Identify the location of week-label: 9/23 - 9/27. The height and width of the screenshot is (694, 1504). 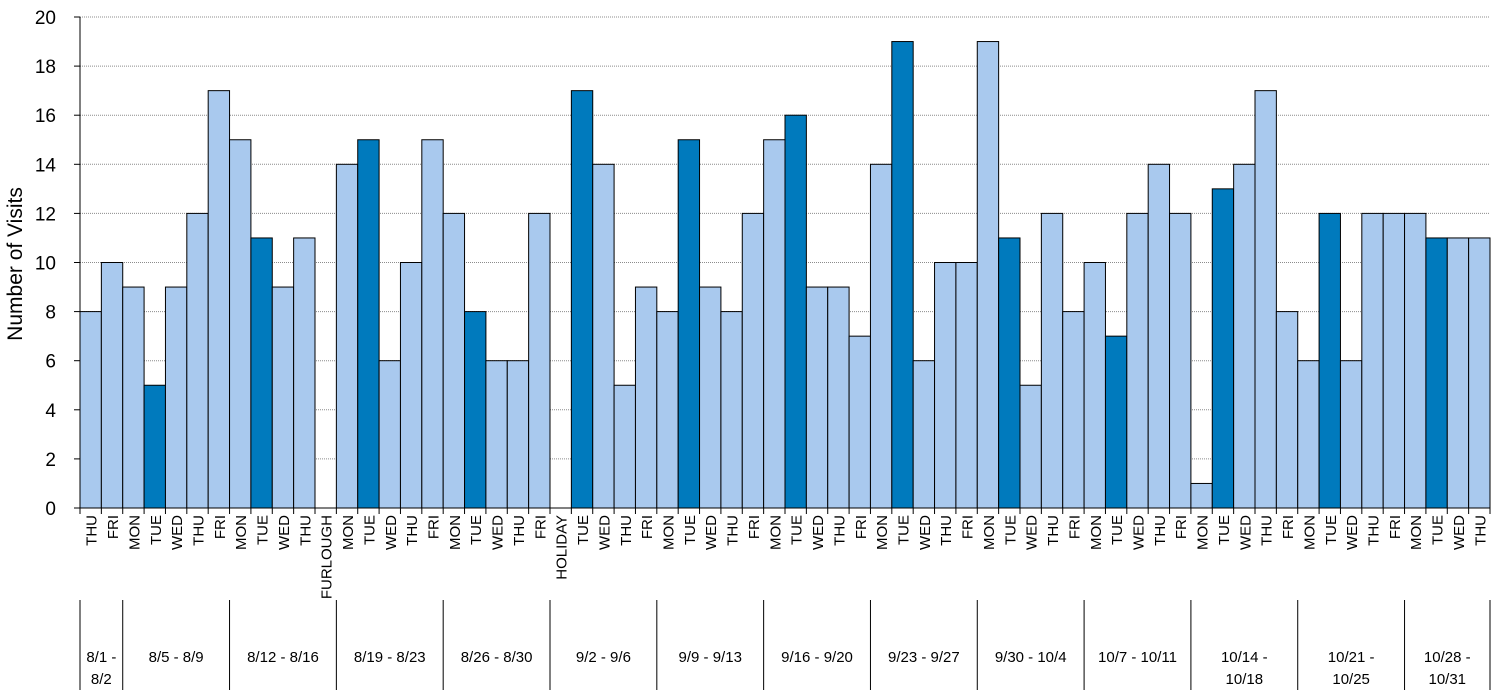
(924, 657).